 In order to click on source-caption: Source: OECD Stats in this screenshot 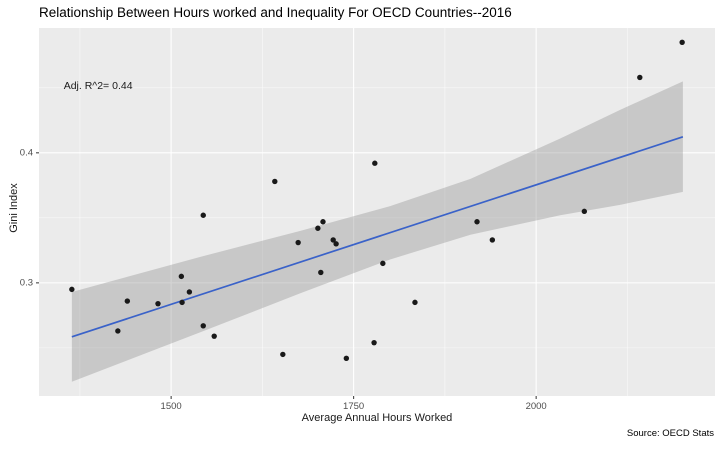, I will do `click(670, 433)`.